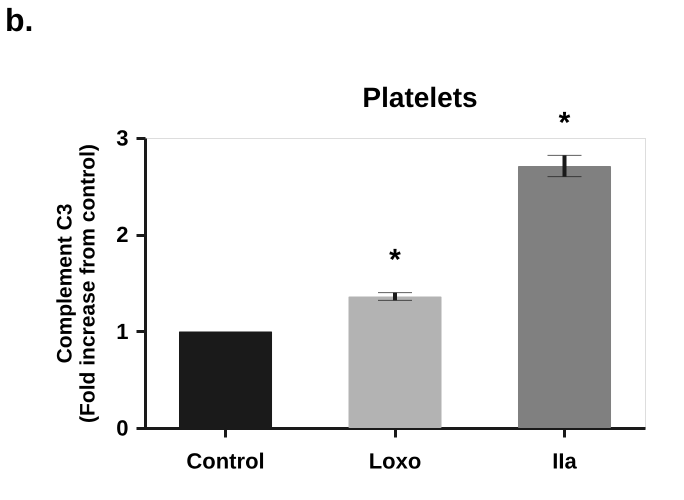 The image size is (684, 500). Describe the element at coordinates (19, 20) in the screenshot. I see `text: b.` at that location.